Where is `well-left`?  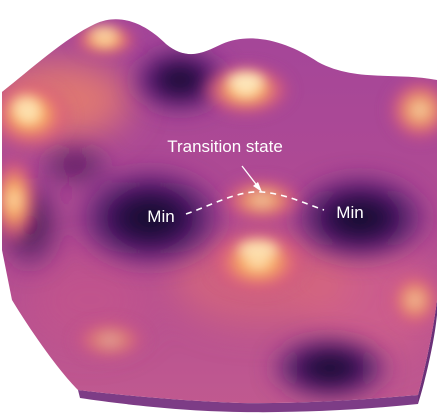 well-left is located at coordinates (150, 218).